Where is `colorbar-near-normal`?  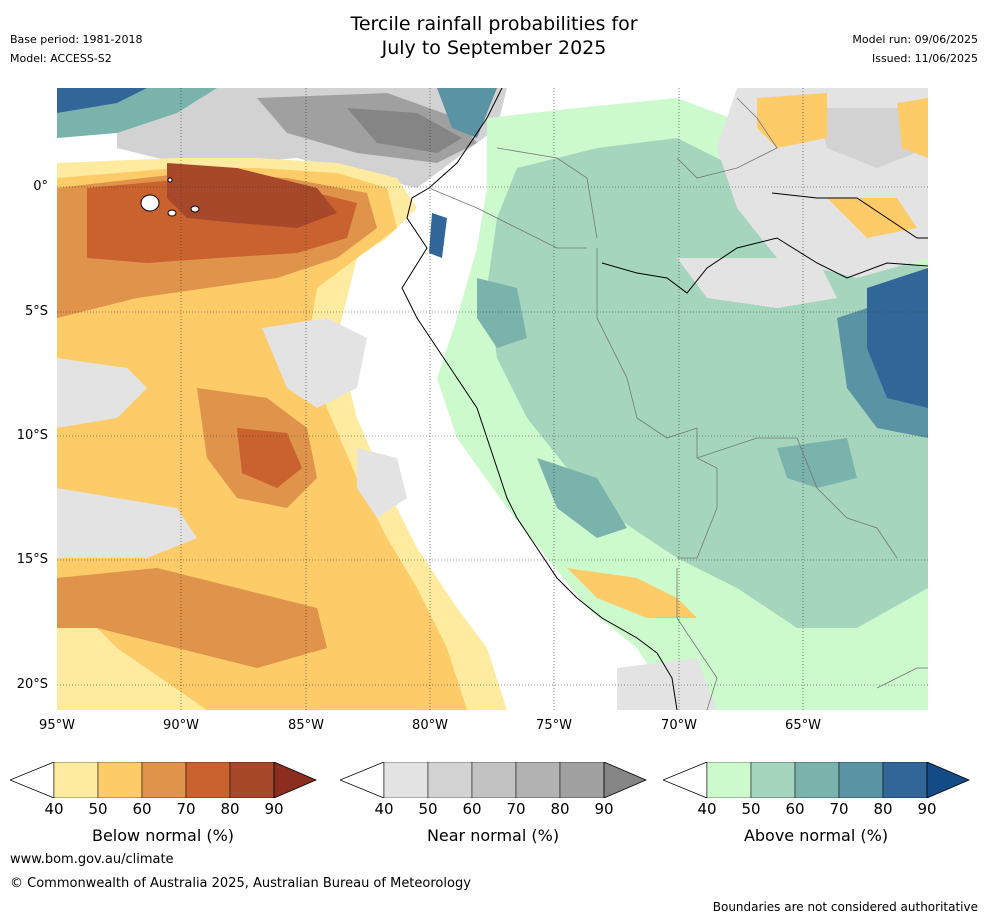 colorbar-near-normal is located at coordinates (494, 780).